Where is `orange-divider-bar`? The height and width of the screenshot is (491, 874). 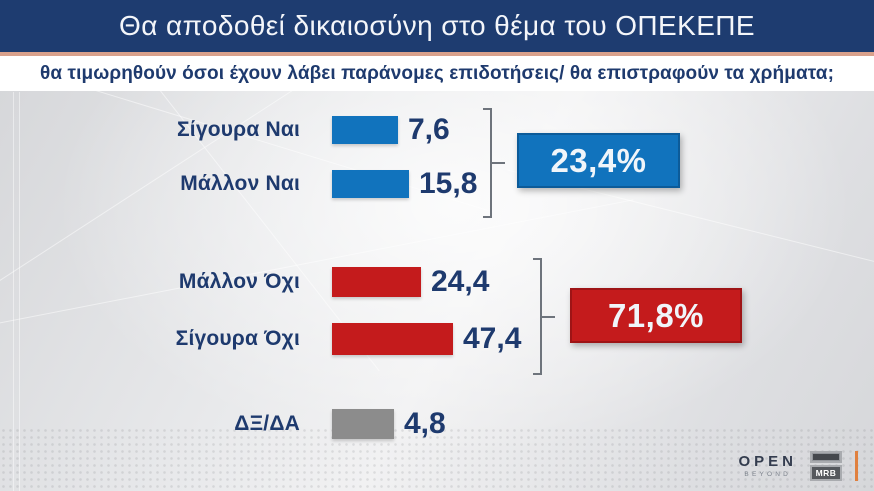 orange-divider-bar is located at coordinates (856, 466).